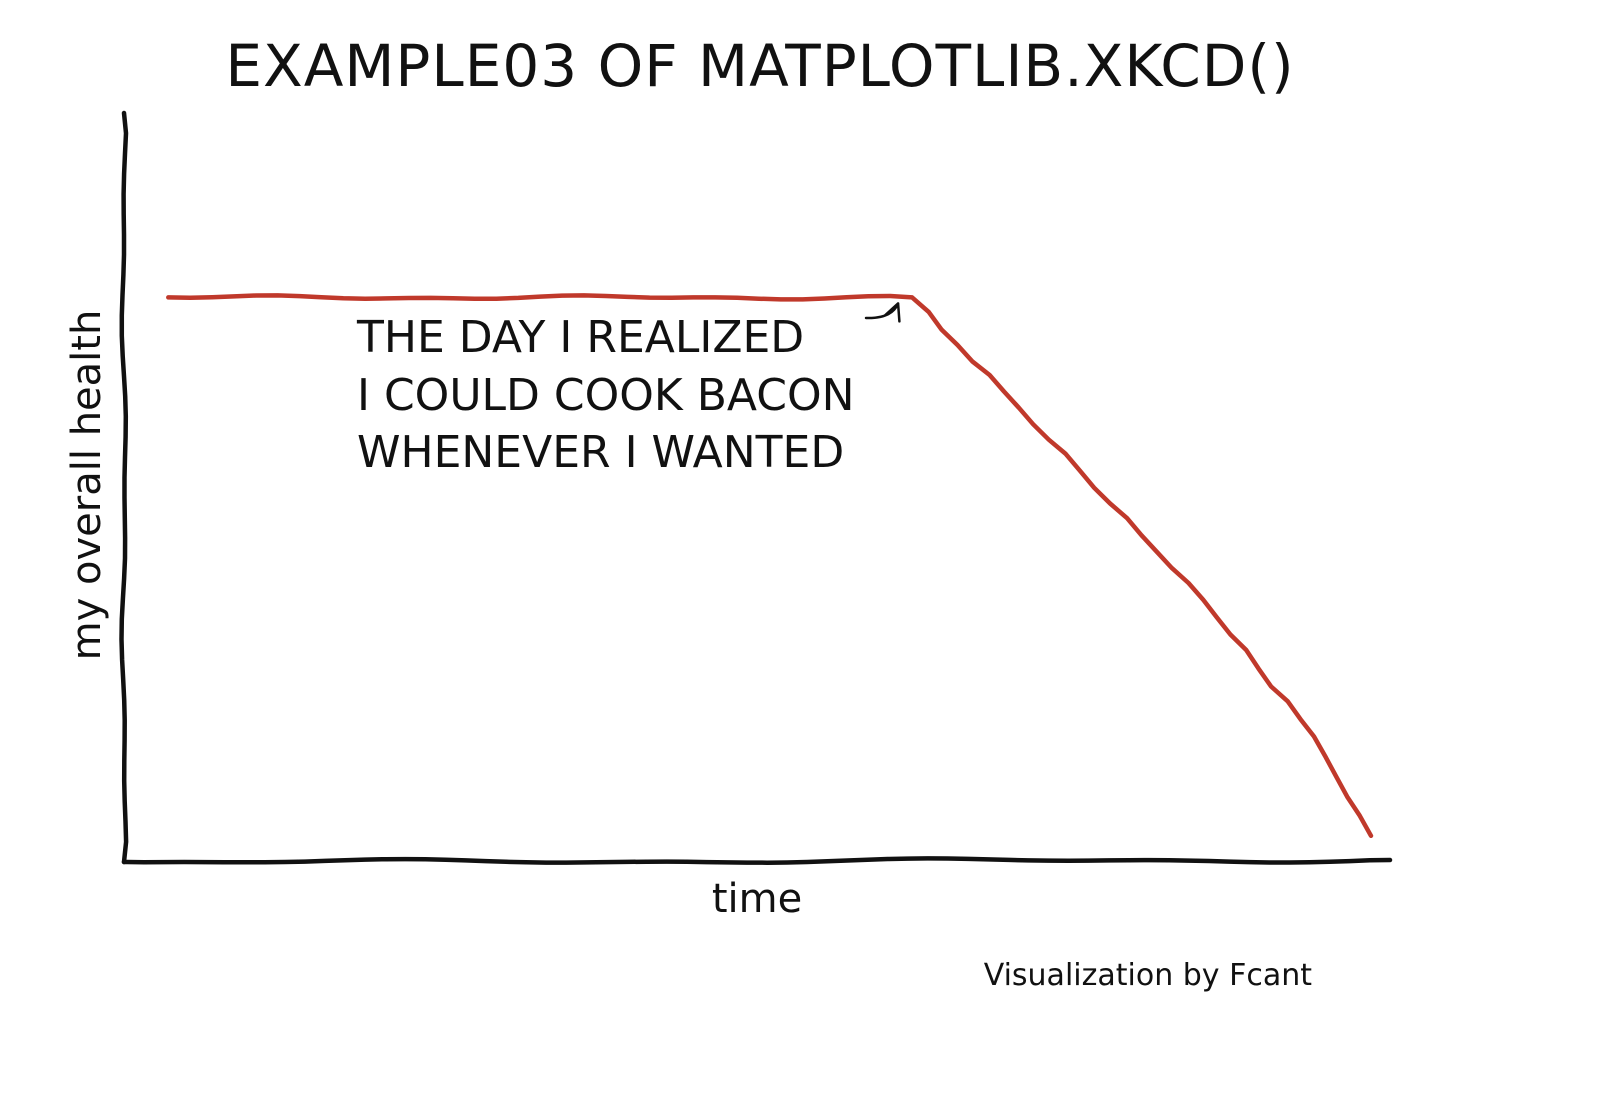  I want to click on annotation-line: I COULD COOK BACON, so click(606, 395).